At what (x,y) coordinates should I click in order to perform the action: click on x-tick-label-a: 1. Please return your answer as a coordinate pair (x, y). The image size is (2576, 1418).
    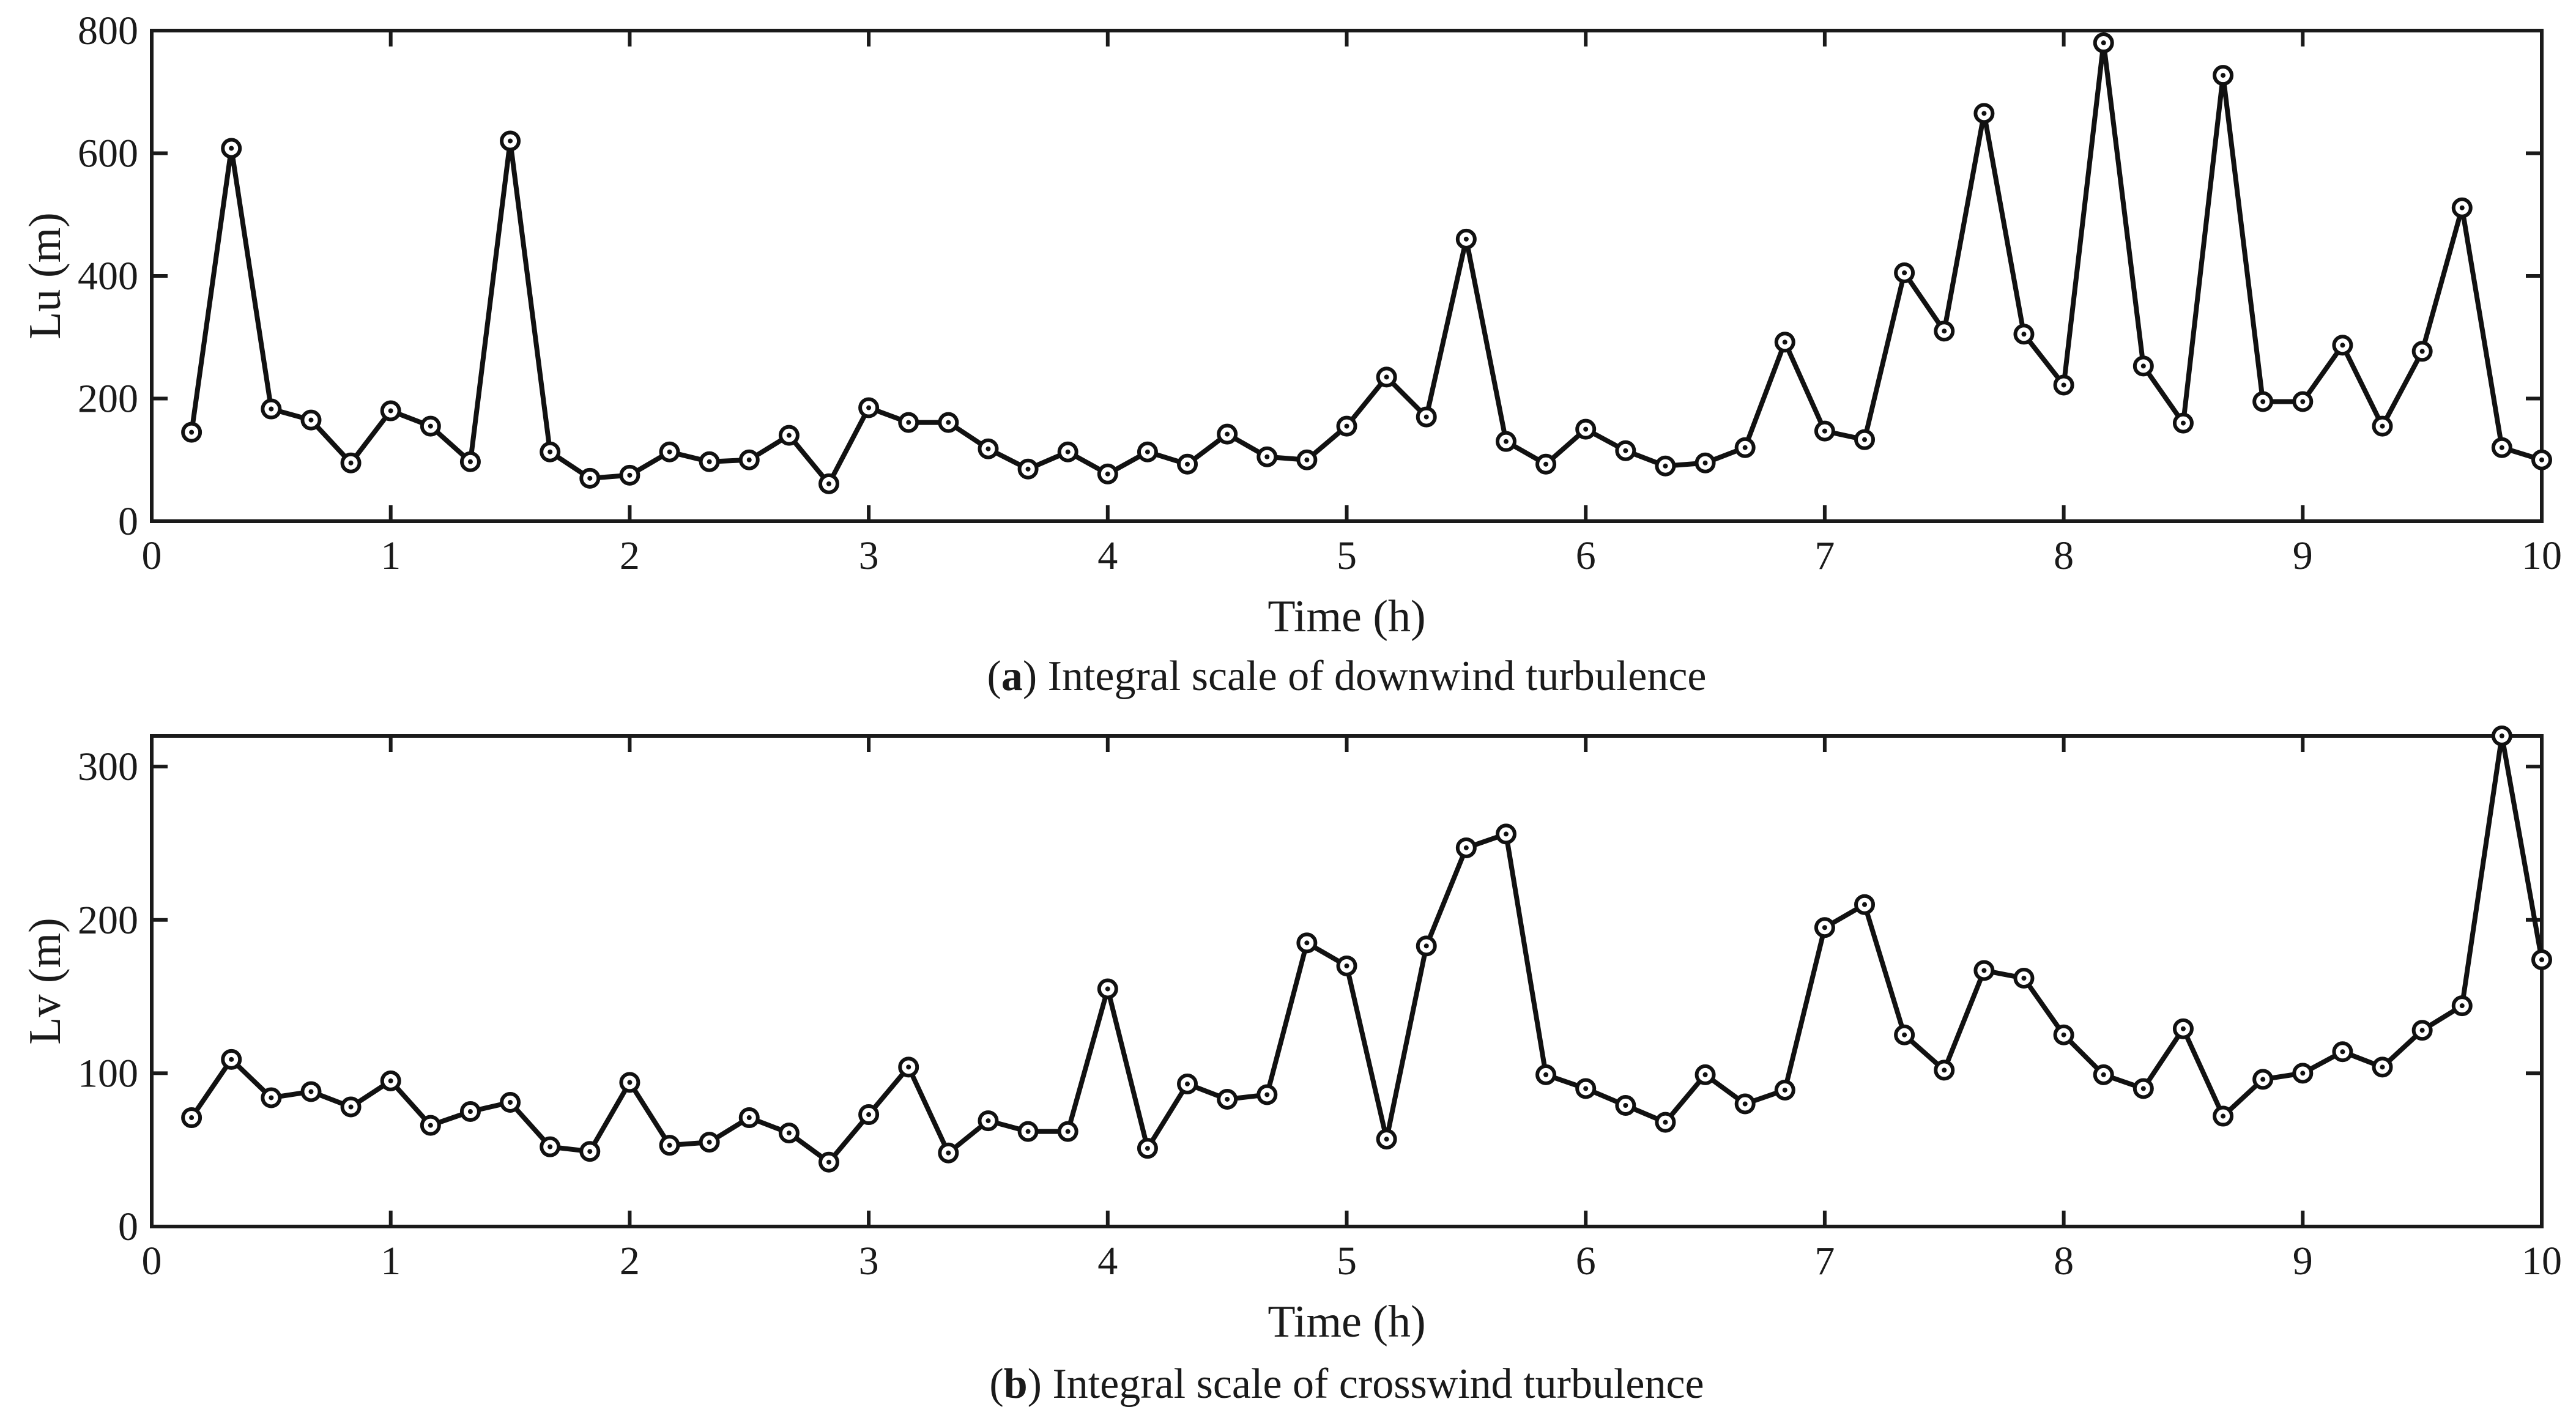
    Looking at the image, I should click on (390, 555).